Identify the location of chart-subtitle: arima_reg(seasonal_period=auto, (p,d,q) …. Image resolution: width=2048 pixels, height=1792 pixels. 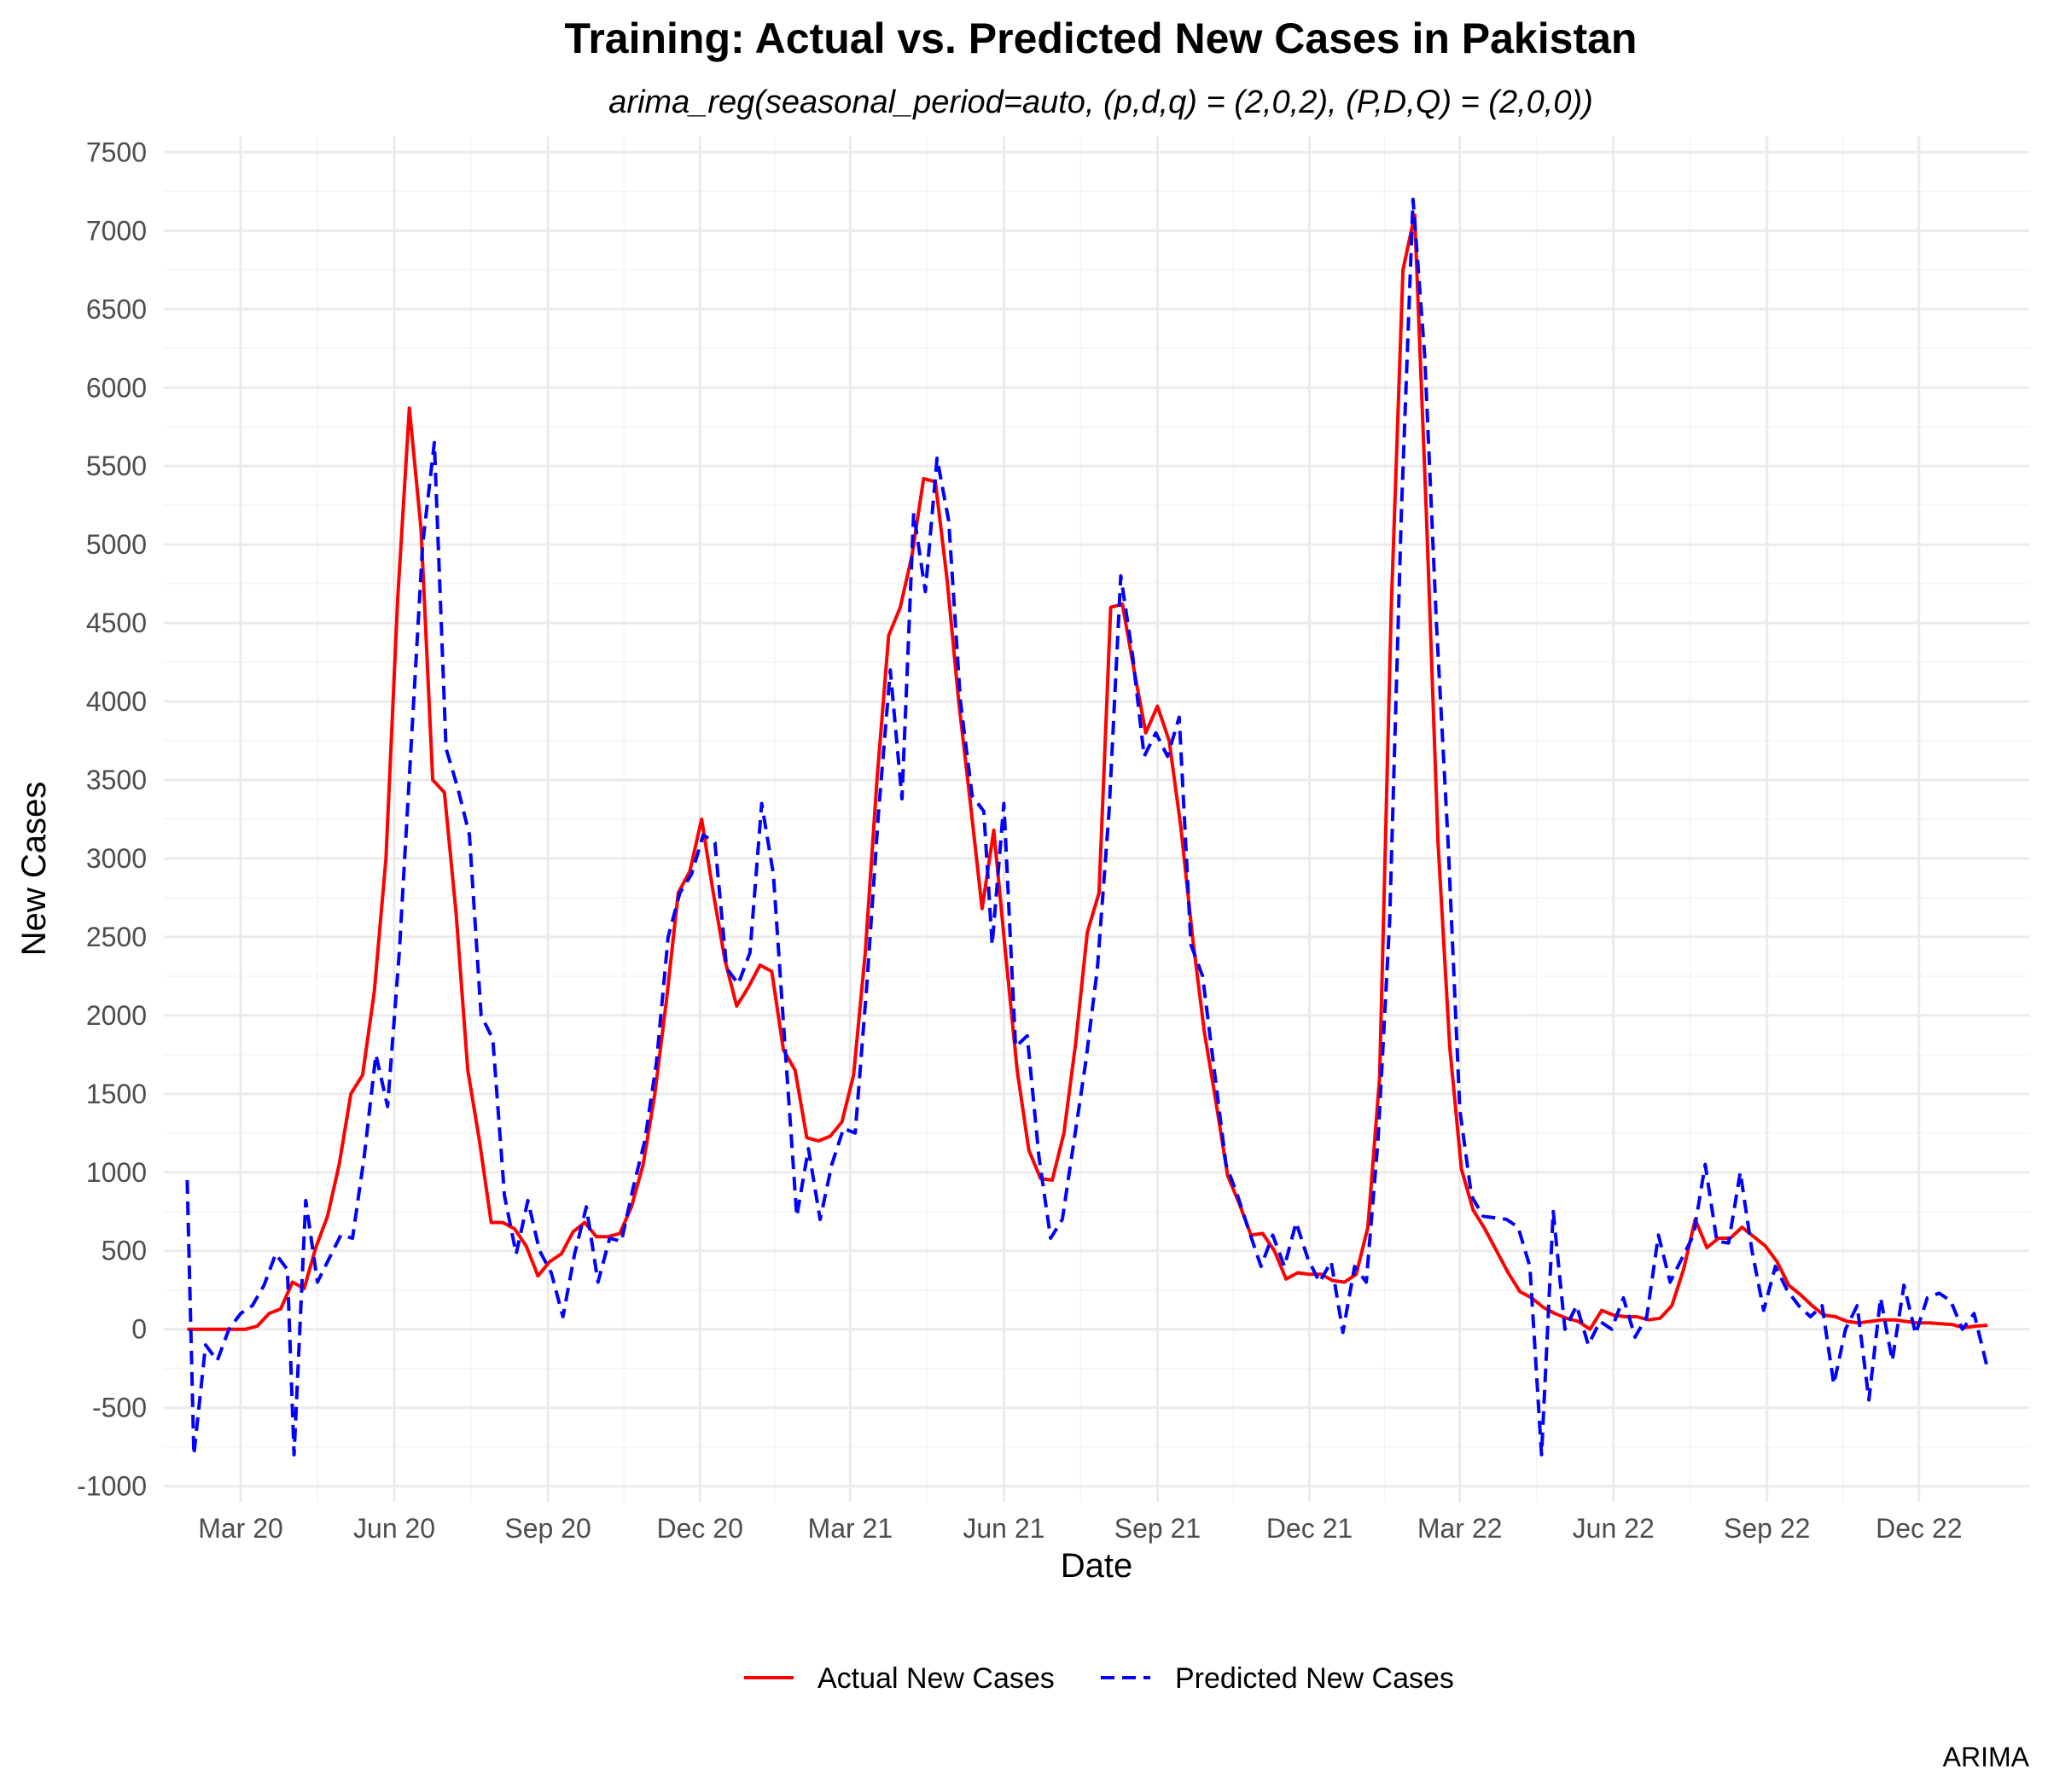
(1100, 102).